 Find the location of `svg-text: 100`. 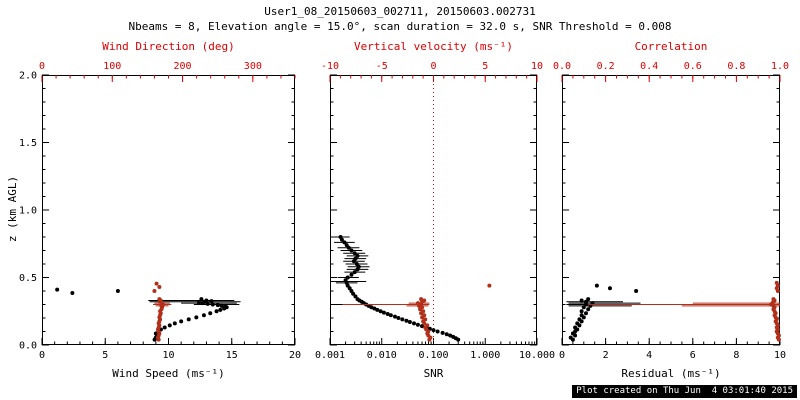

svg-text: 100 is located at coordinates (112, 66).